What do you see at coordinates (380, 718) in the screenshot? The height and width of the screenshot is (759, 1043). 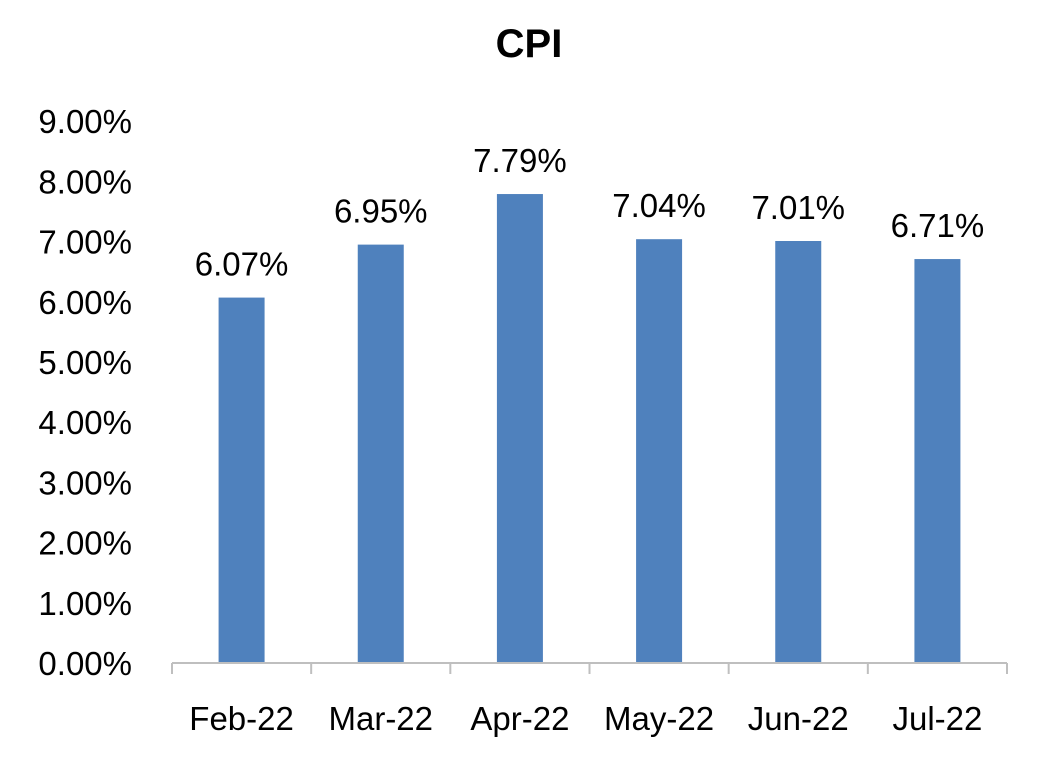 I see `x-tick-label: Mar-22` at bounding box center [380, 718].